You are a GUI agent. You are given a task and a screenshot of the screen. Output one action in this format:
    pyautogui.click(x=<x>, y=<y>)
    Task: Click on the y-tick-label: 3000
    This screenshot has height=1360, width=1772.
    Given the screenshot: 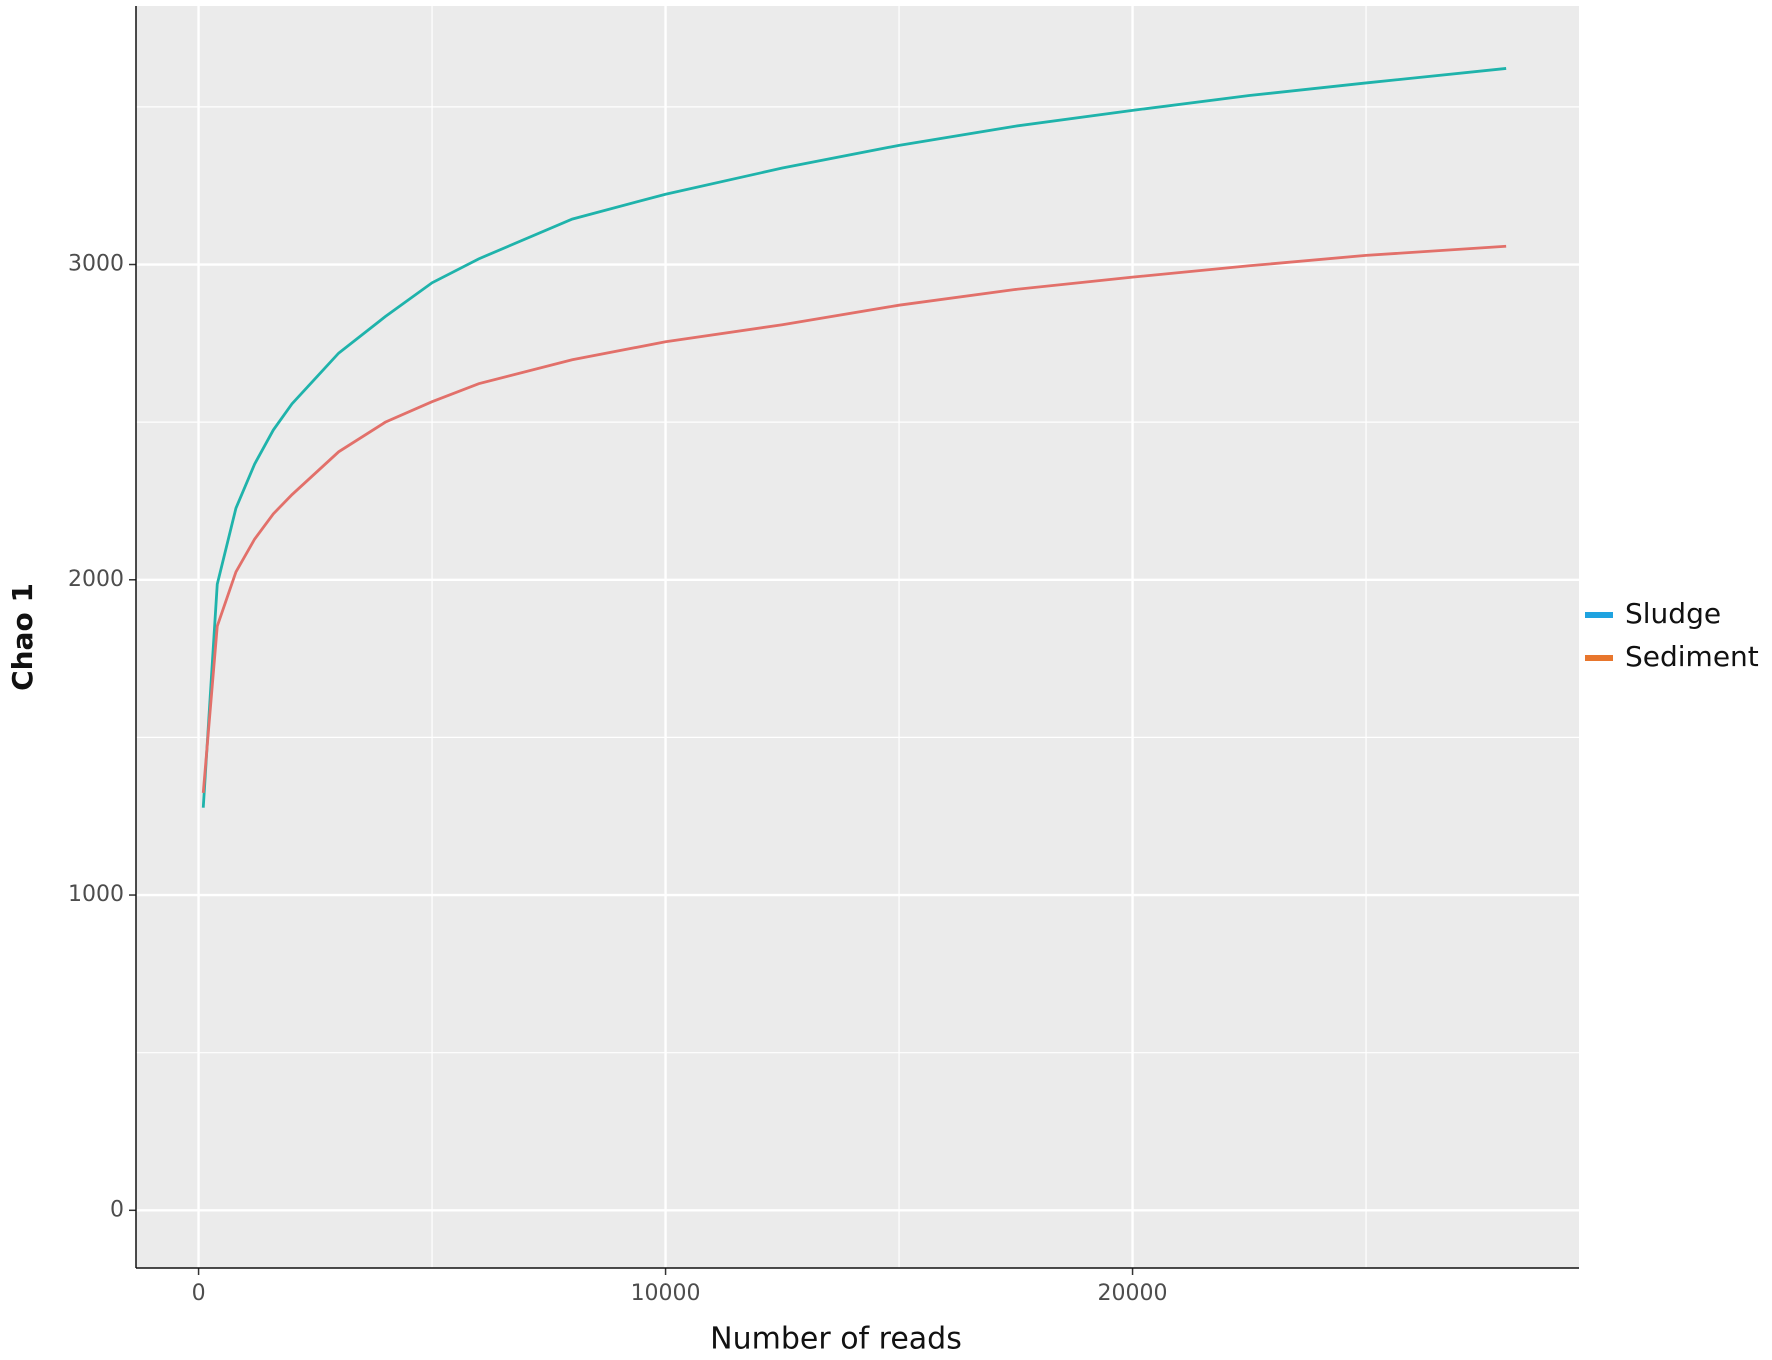 What is the action you would take?
    pyautogui.click(x=96, y=264)
    